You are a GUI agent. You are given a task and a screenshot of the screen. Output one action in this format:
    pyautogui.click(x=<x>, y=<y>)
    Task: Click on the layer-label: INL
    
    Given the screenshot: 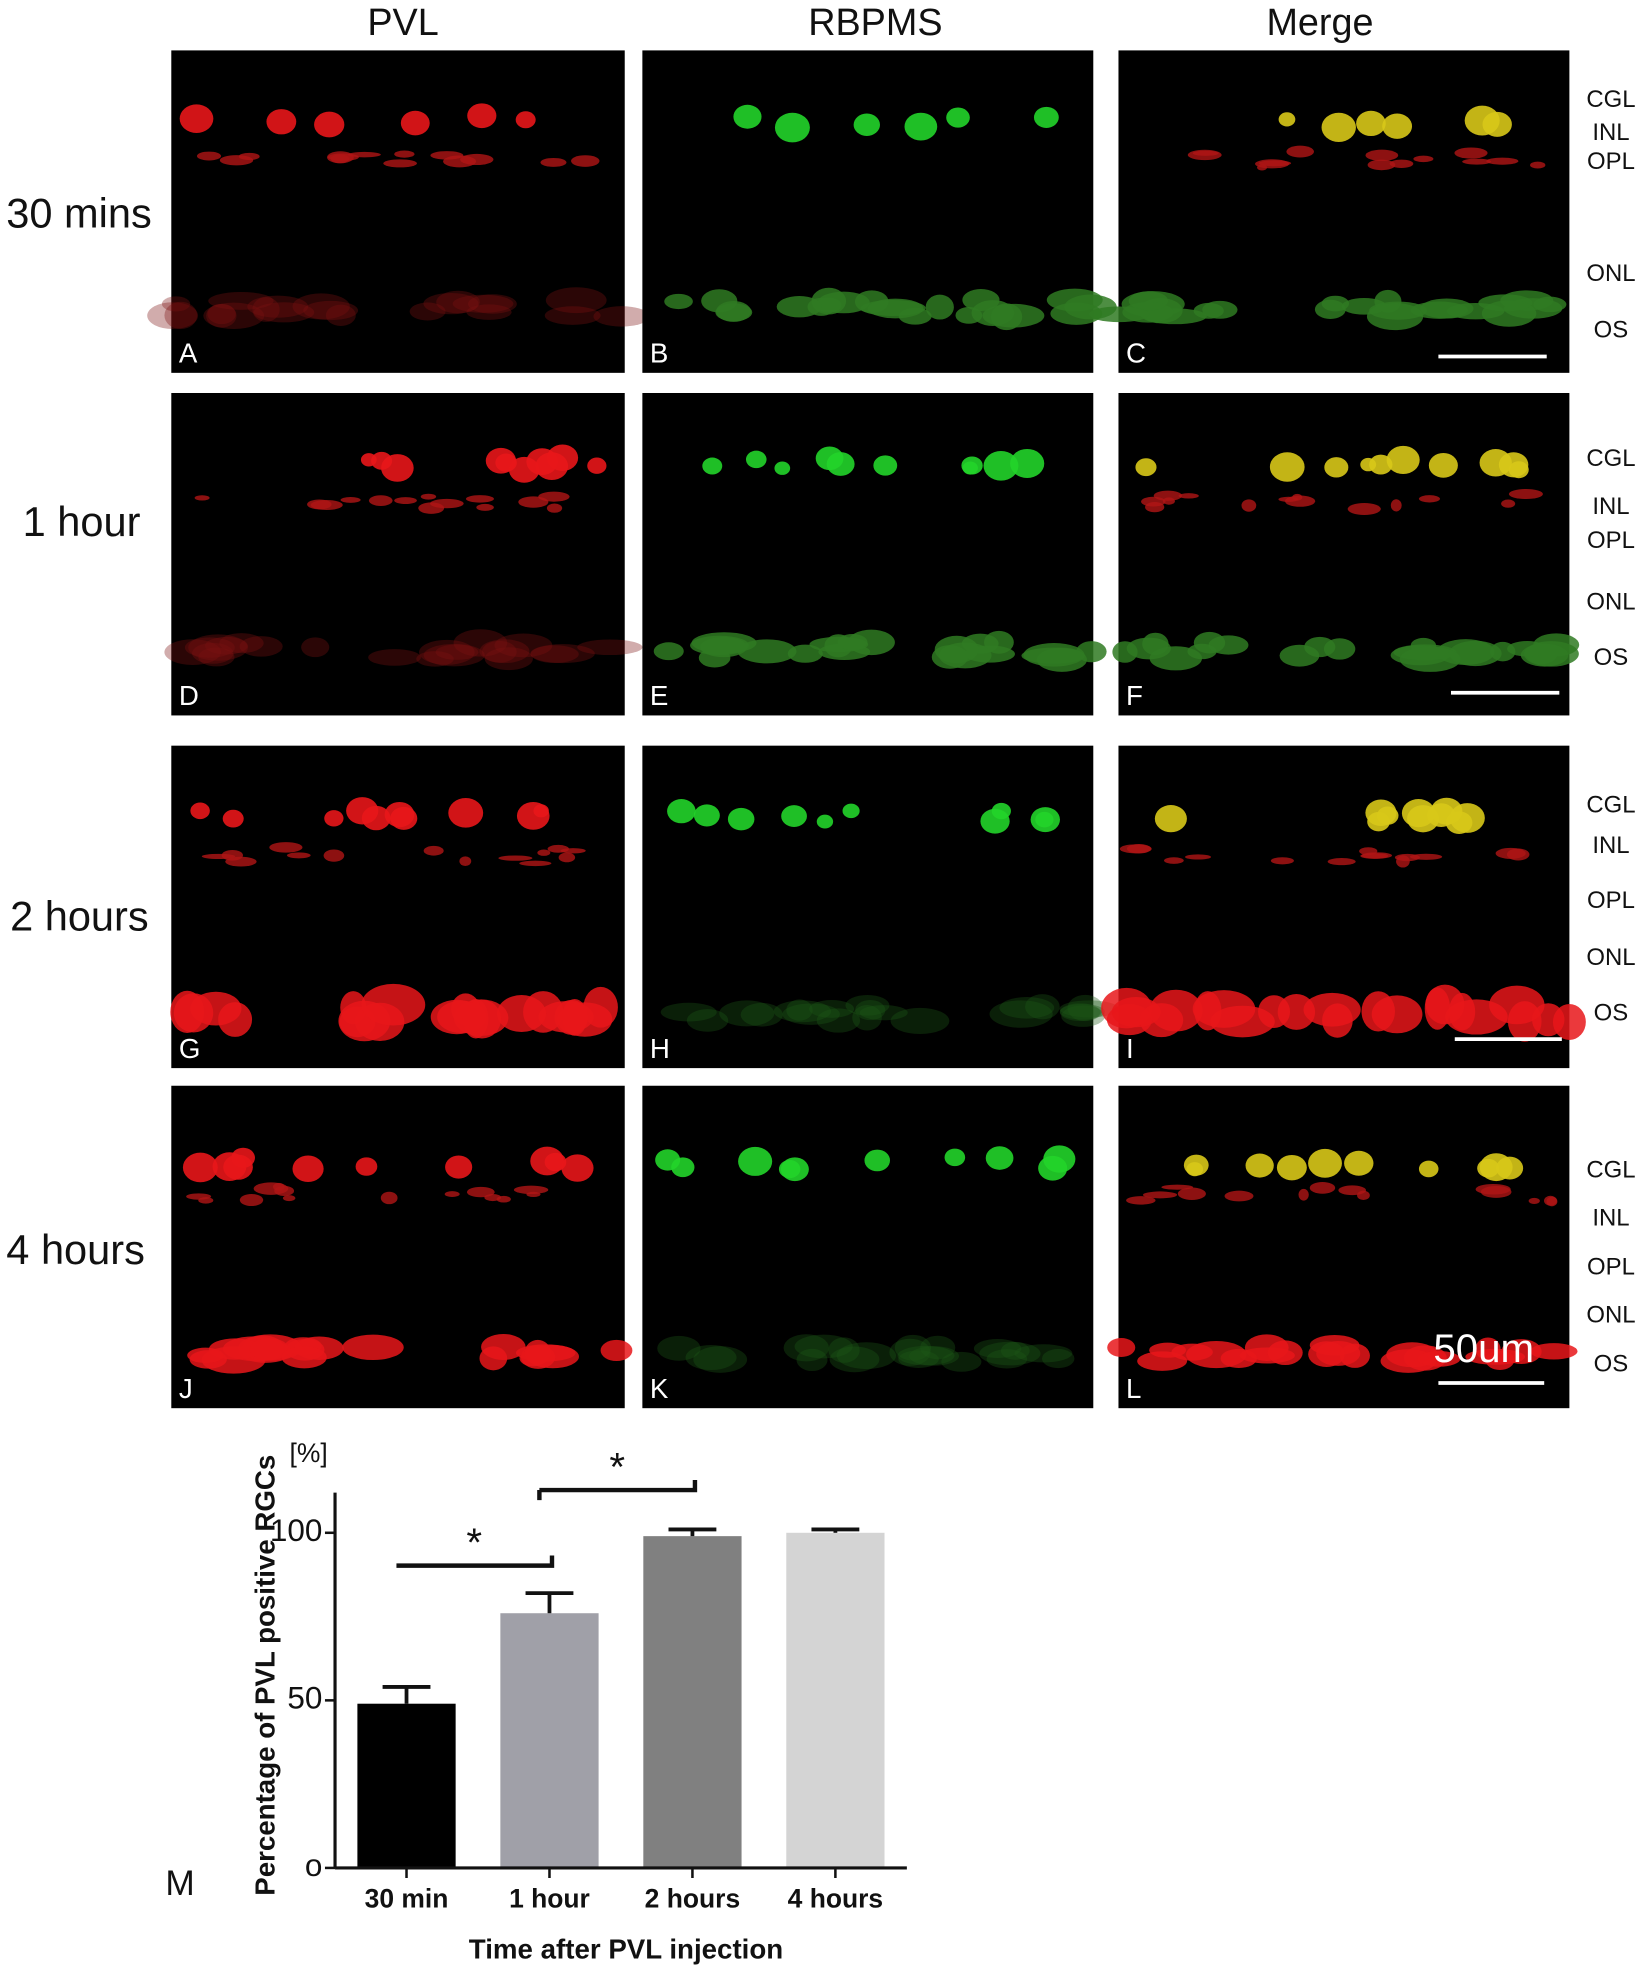 What is the action you would take?
    pyautogui.click(x=1610, y=845)
    